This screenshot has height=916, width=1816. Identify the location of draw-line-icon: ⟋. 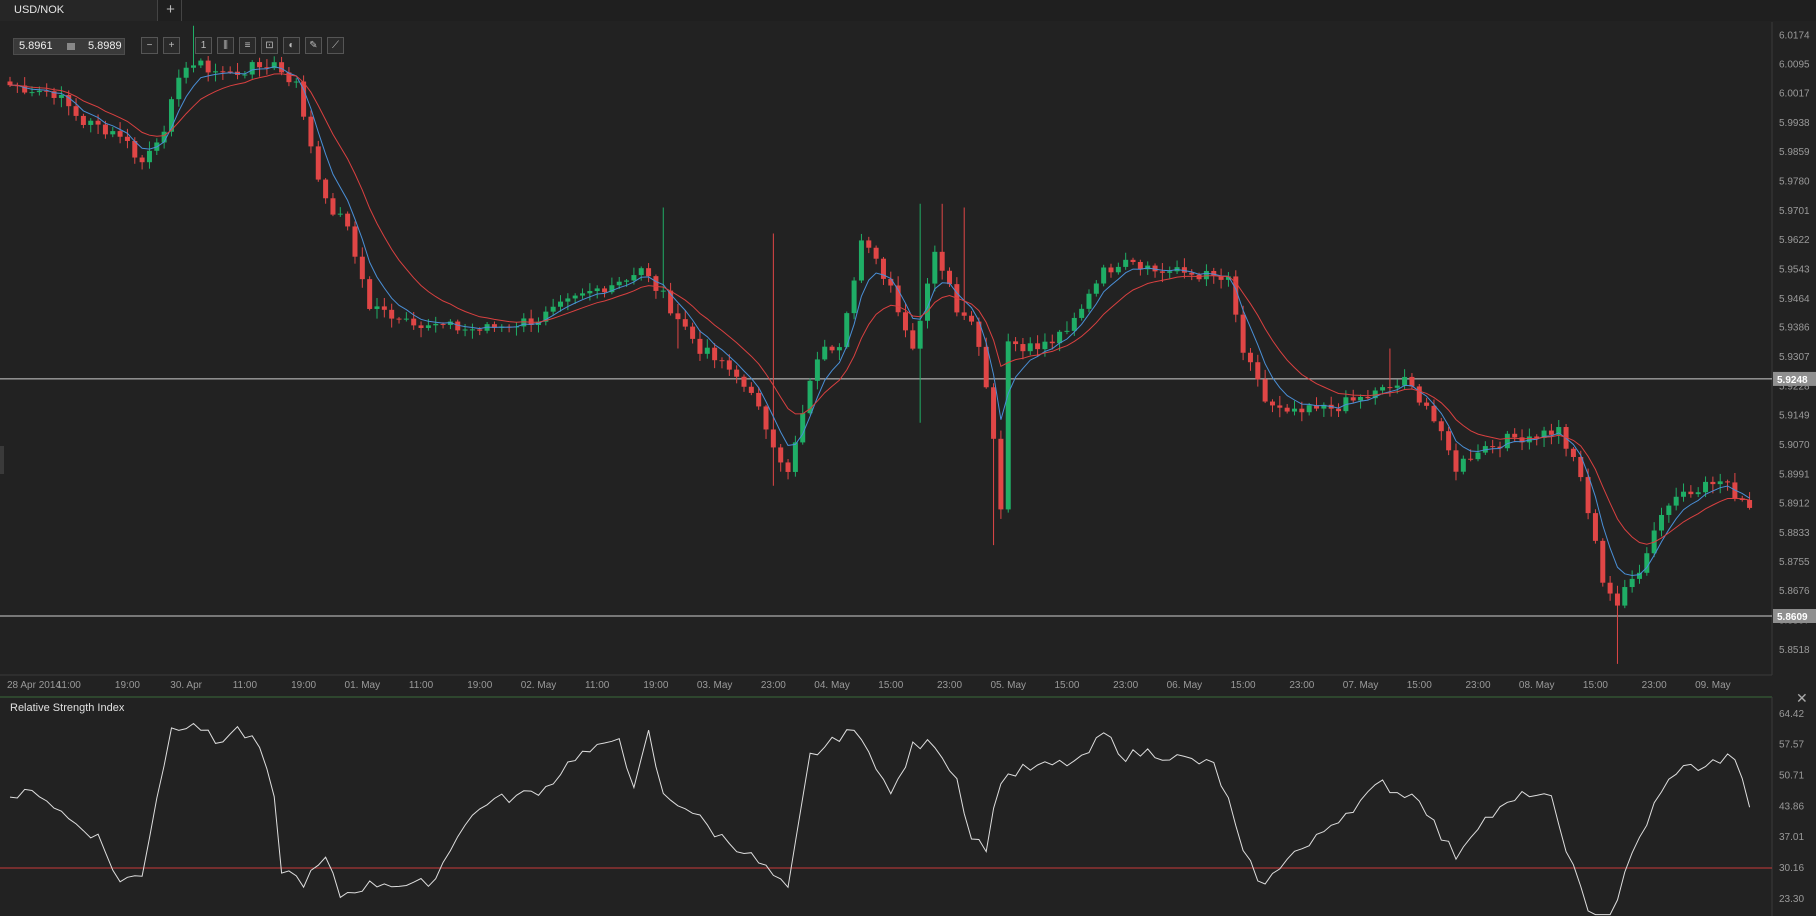
(335, 45).